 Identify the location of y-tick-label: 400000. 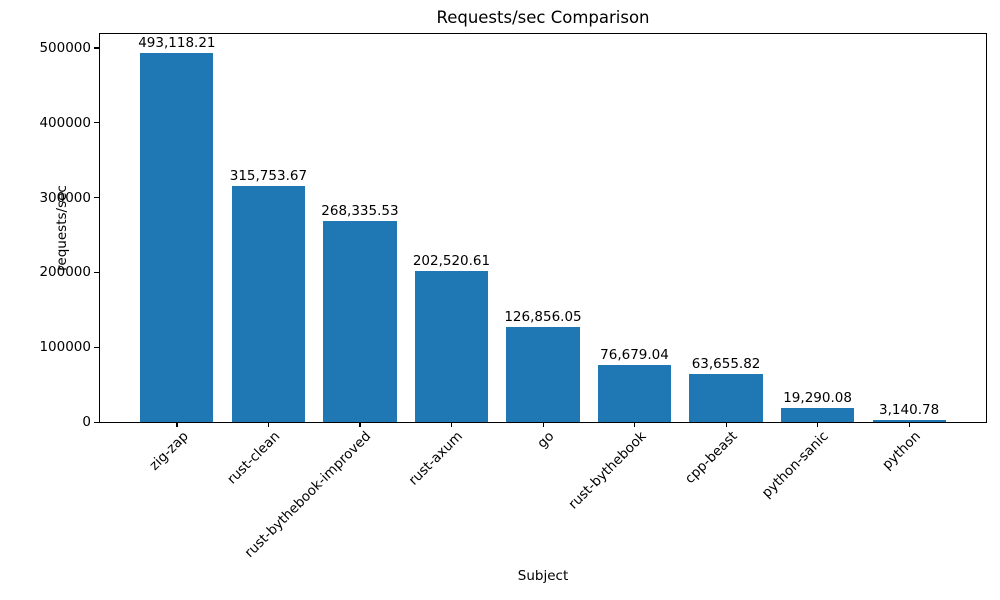
(65, 122).